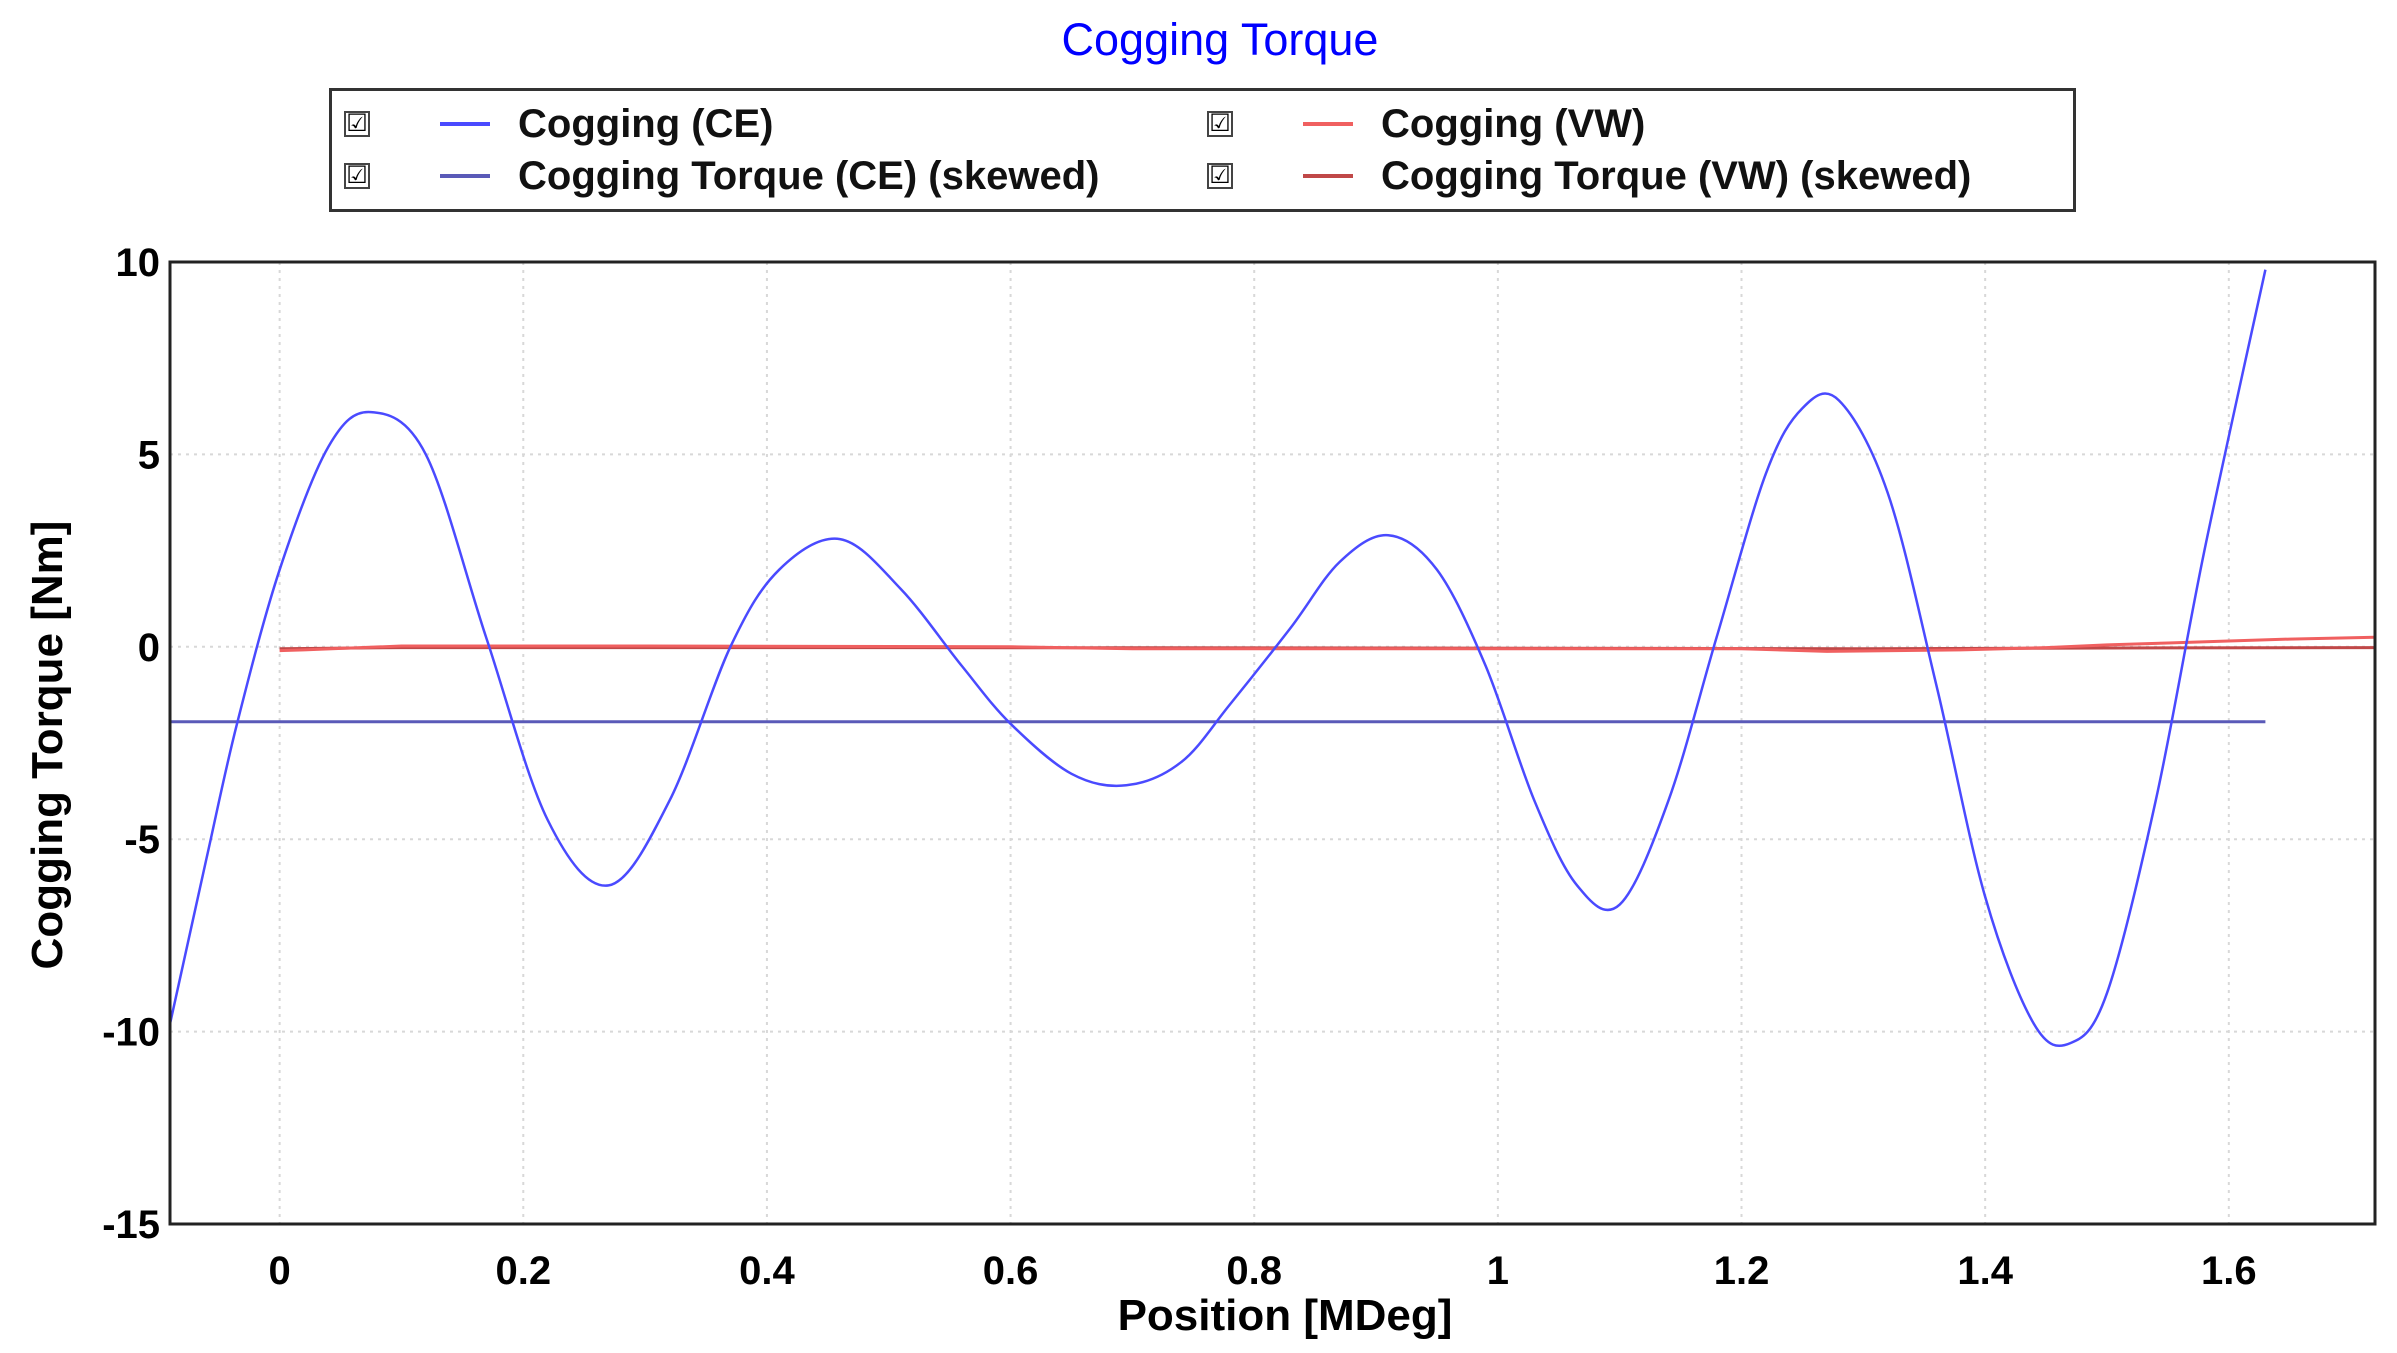  What do you see at coordinates (1254, 1271) in the screenshot?
I see `x-tick-label: 0.8` at bounding box center [1254, 1271].